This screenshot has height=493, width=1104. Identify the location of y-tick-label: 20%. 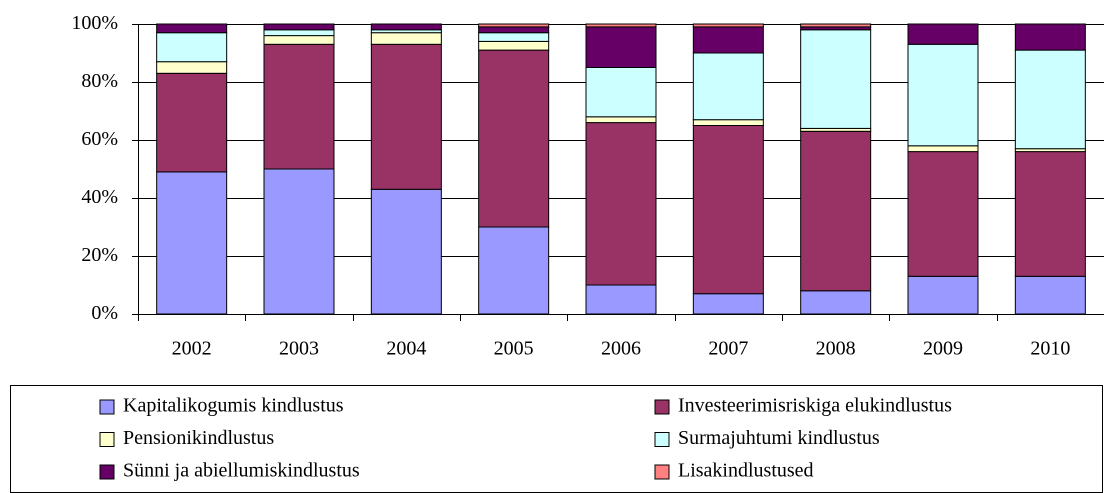
(99, 255).